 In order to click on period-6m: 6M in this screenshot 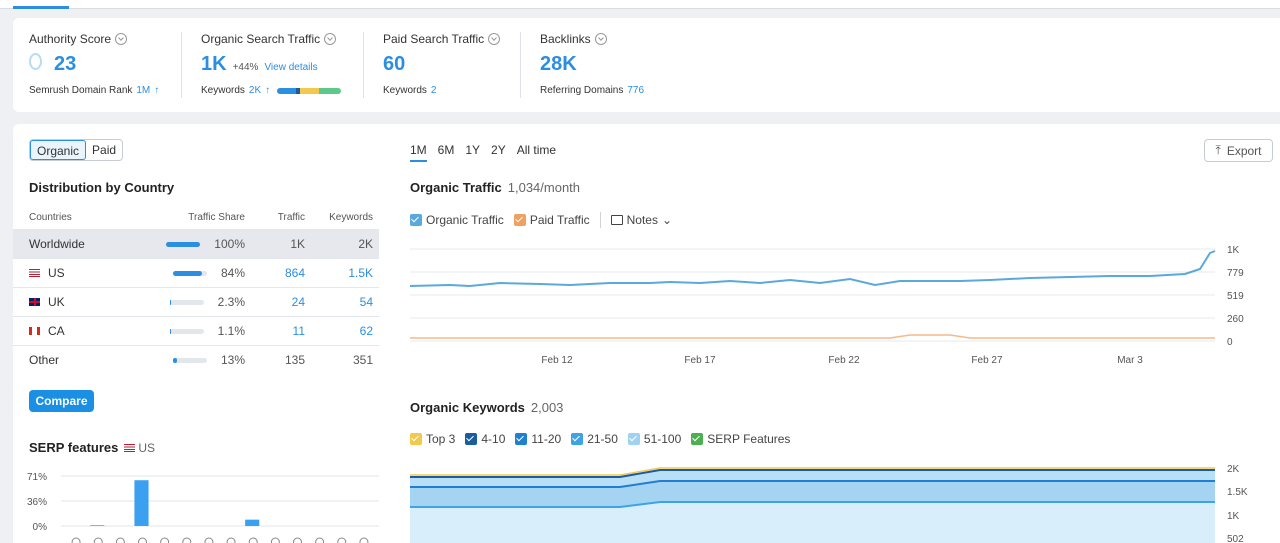, I will do `click(446, 150)`.